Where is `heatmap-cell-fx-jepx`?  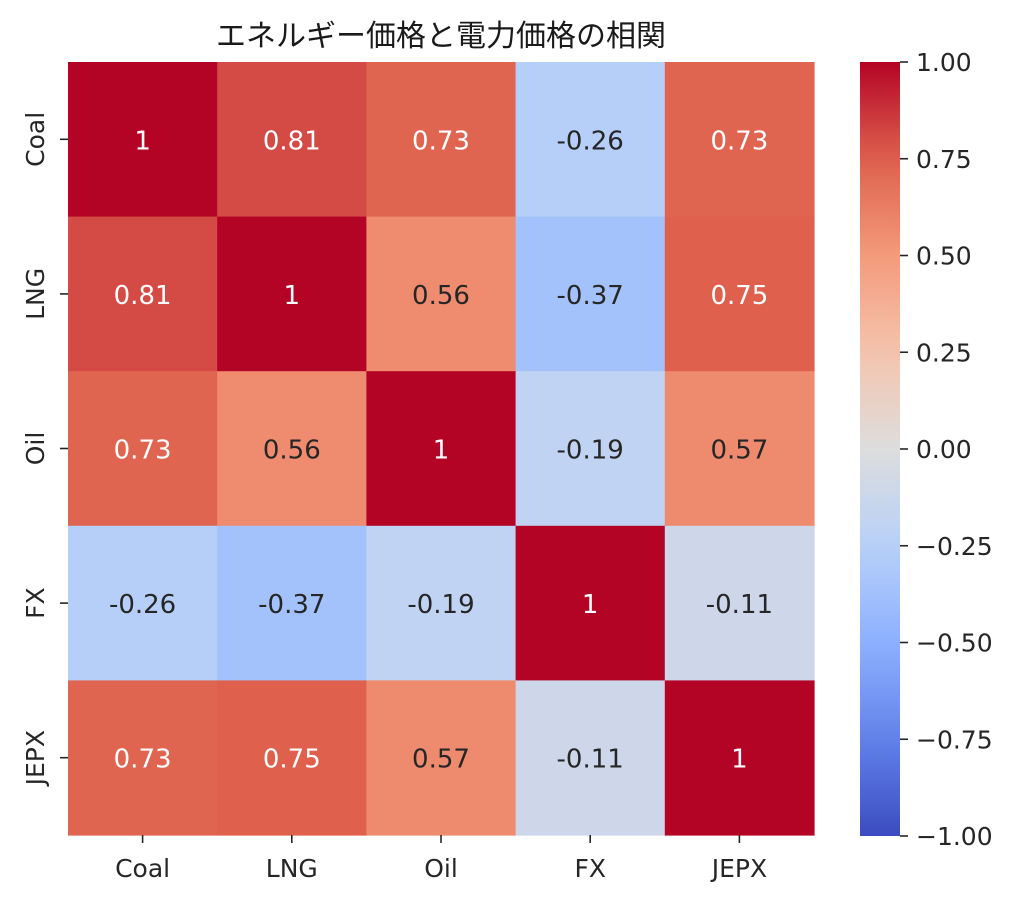
heatmap-cell-fx-jepx is located at coordinates (739, 603).